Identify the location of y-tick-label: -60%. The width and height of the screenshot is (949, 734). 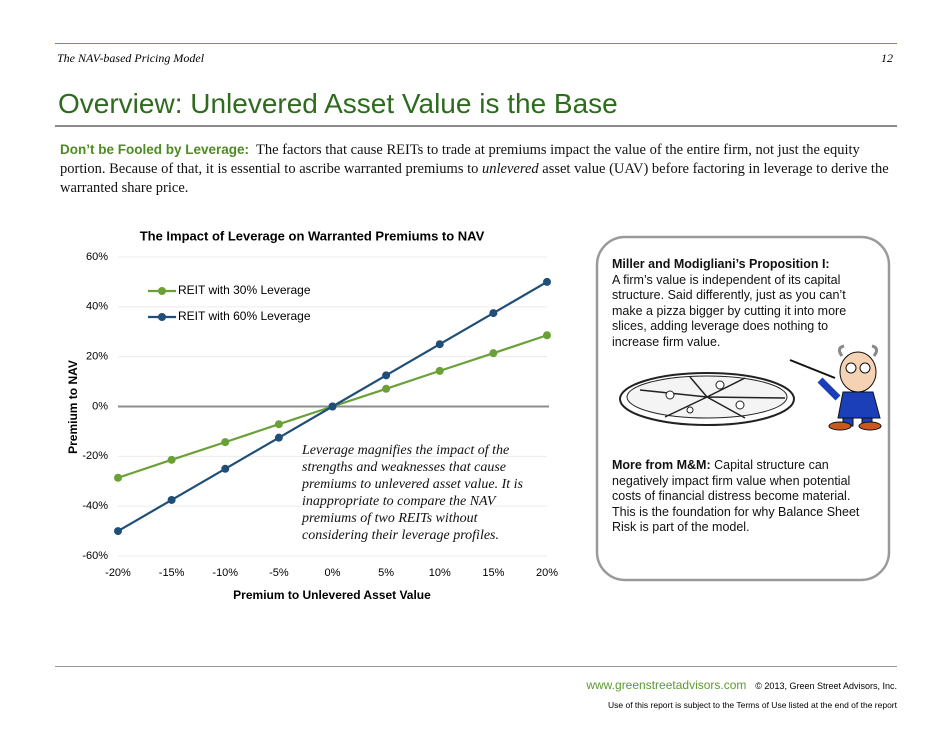
(95, 556).